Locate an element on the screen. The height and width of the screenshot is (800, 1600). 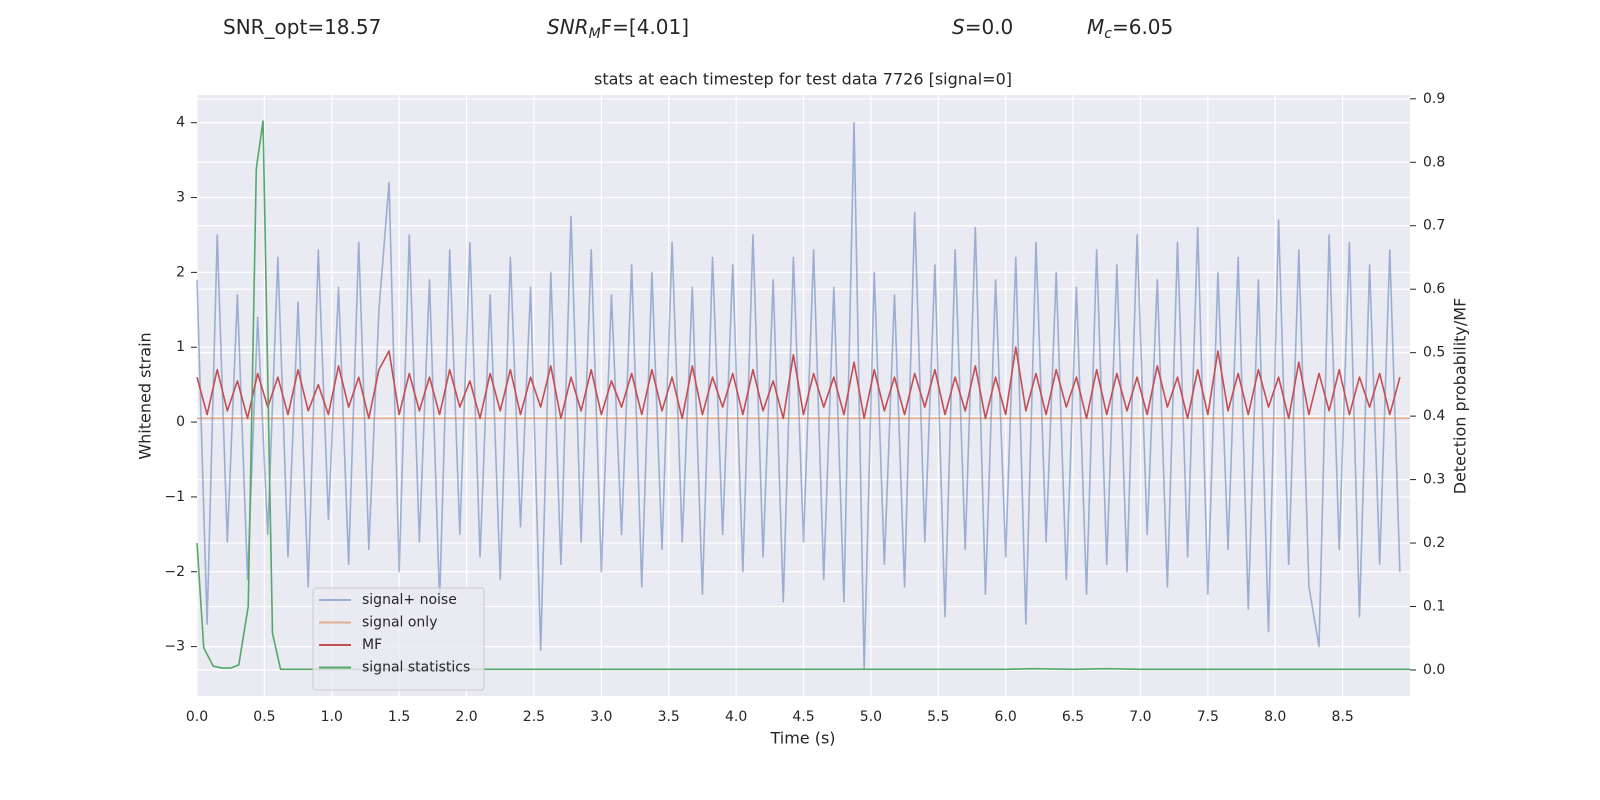
y2-tick-label: 0.1 is located at coordinates (1434, 607).